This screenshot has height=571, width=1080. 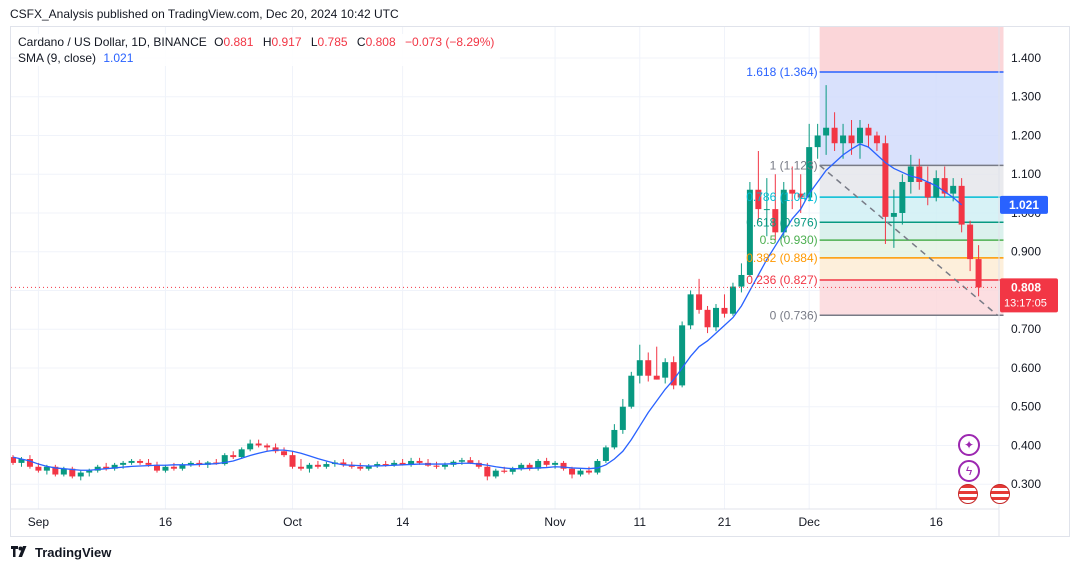 What do you see at coordinates (725, 522) in the screenshot?
I see `x-tick-label: 21` at bounding box center [725, 522].